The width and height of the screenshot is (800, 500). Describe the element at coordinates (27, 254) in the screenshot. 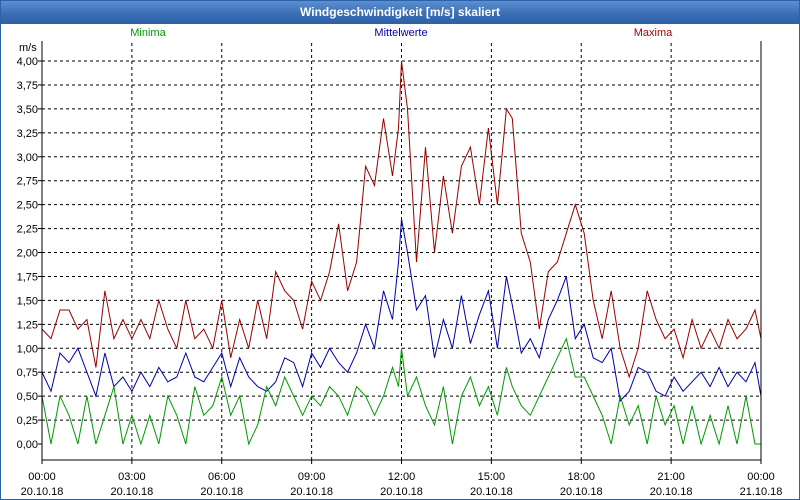

I see `y-tick-label: 2,00` at that location.